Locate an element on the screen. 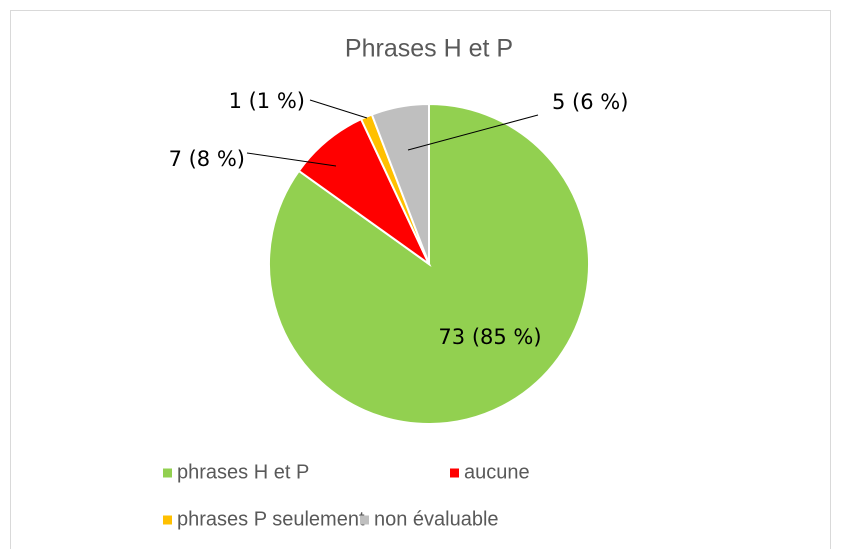 The height and width of the screenshot is (549, 841). legend-label: phrases P seulement is located at coordinates (271, 519).